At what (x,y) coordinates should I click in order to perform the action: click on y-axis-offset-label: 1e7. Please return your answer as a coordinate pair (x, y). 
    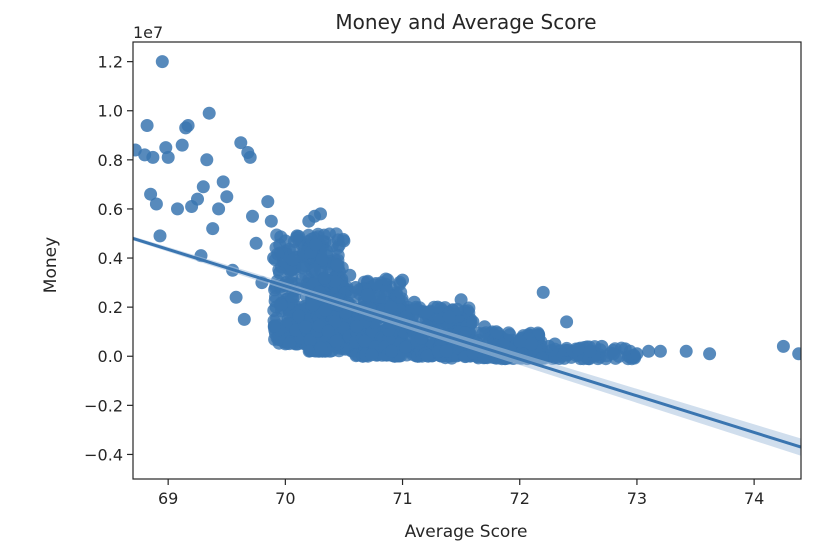
    Looking at the image, I should click on (148, 32).